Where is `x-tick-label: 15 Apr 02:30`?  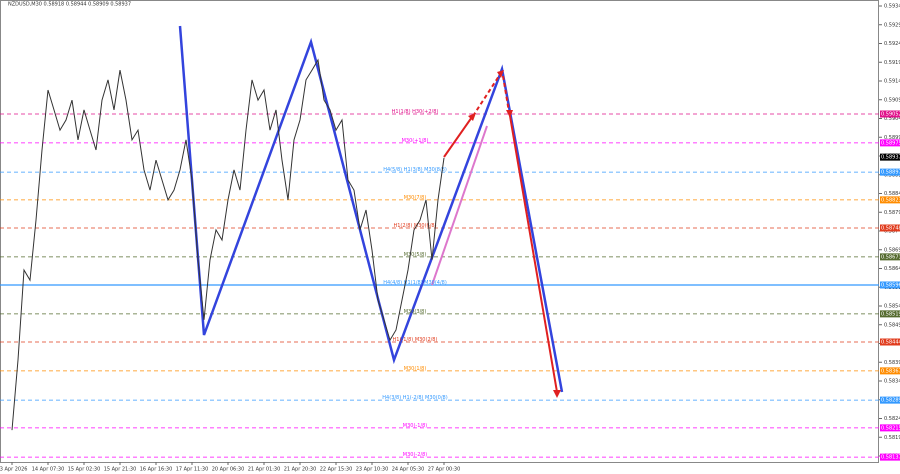
x-tick-label: 15 Apr 02:30 is located at coordinates (84, 470).